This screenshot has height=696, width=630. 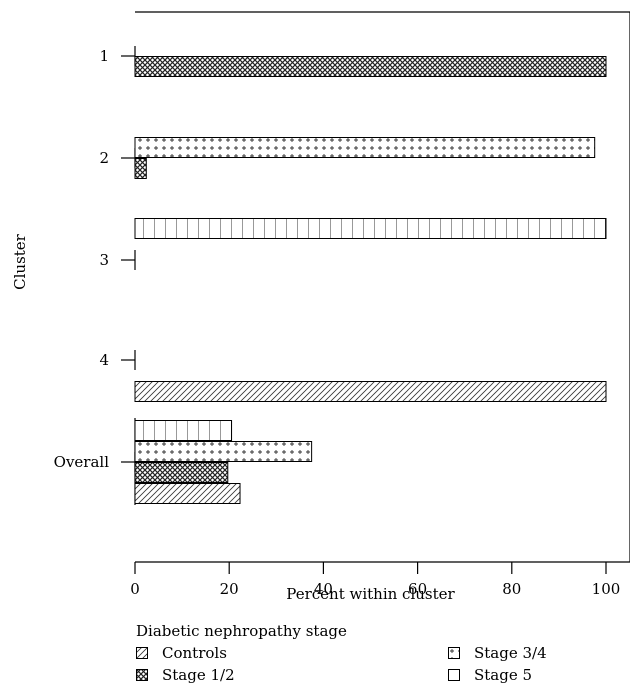 I want to click on legend-label-stage-1-2: Stage 1/2, so click(x=198, y=675).